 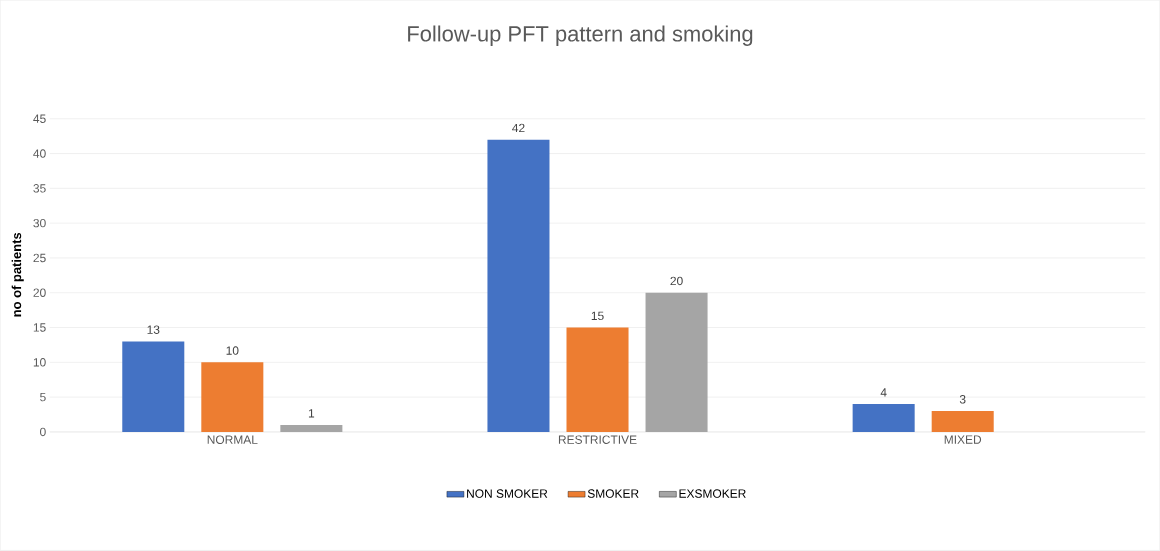 I want to click on x-tick-label: NORMAL, so click(x=232, y=440).